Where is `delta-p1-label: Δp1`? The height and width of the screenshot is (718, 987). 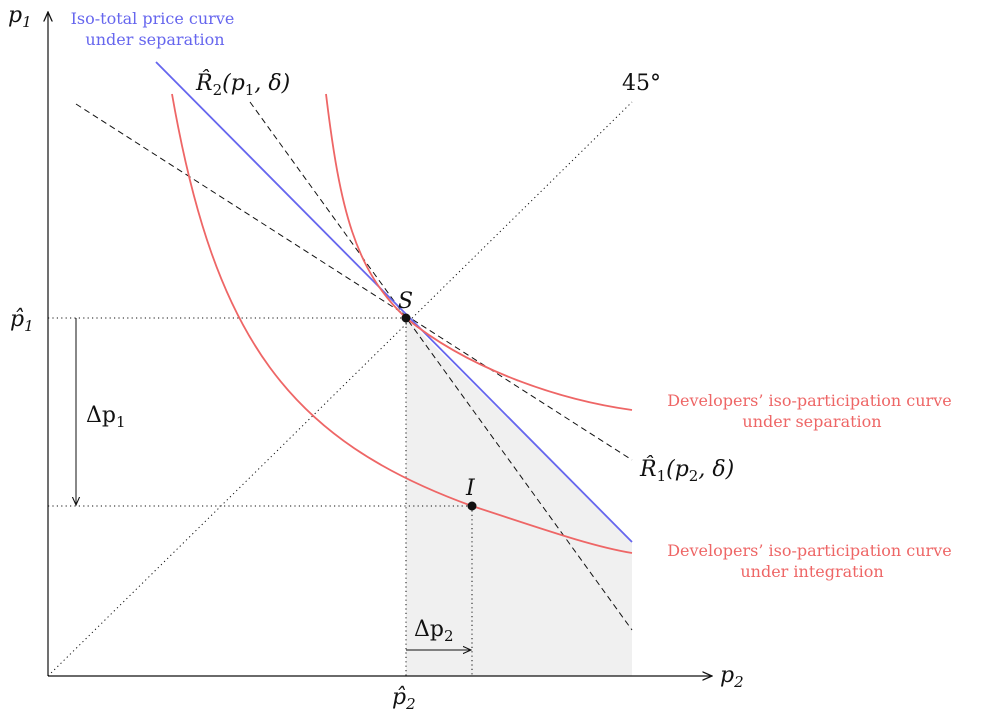
delta-p1-label: Δp1 is located at coordinates (106, 417).